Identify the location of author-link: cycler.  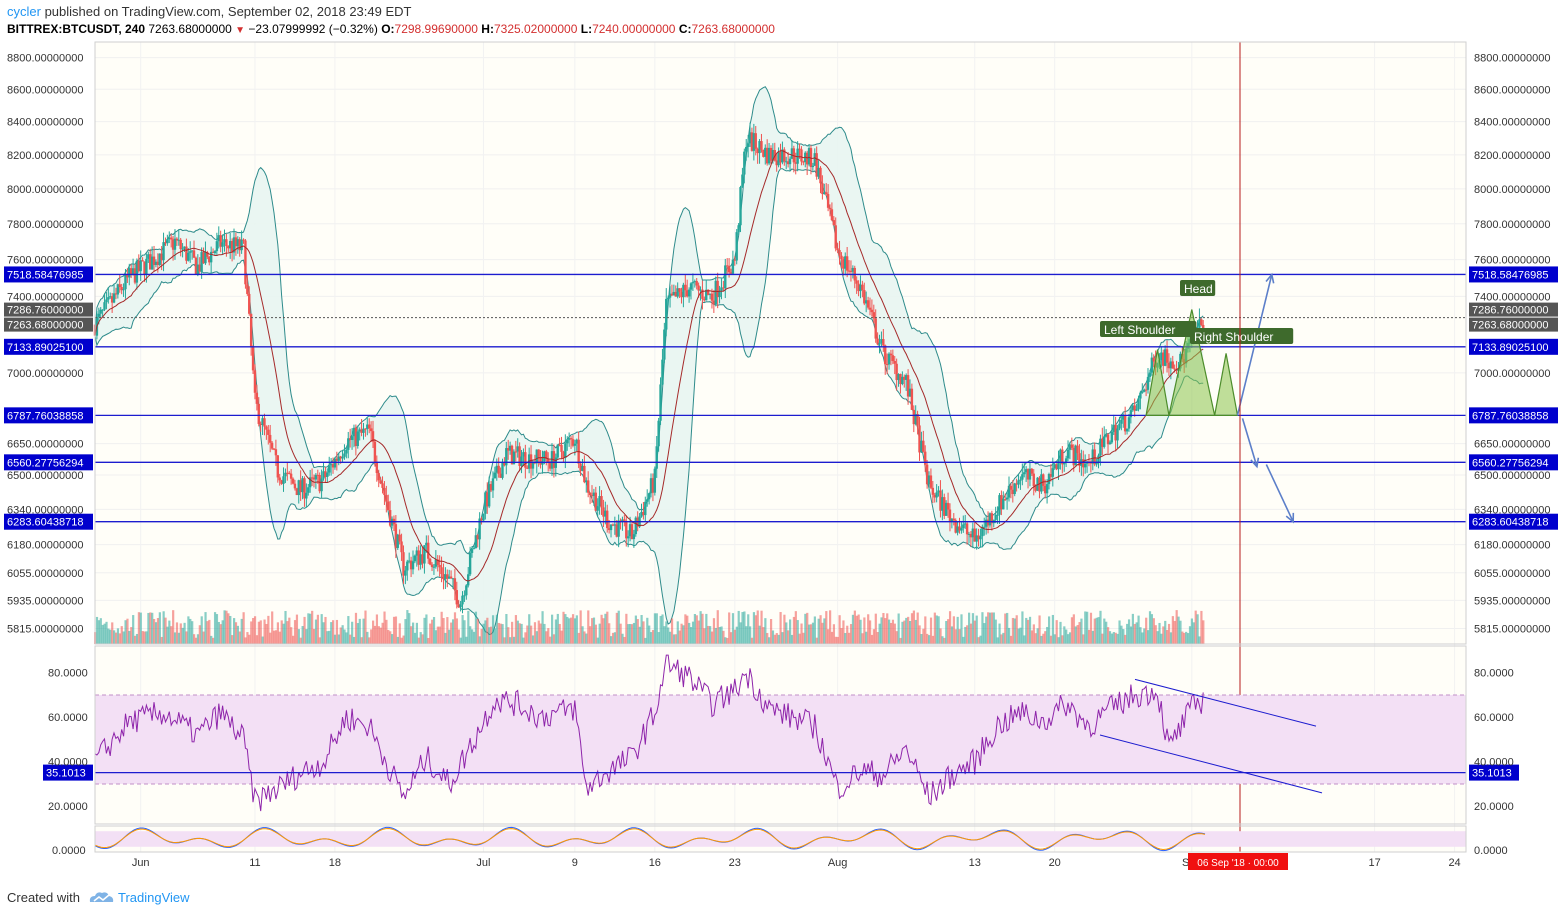
(24, 11).